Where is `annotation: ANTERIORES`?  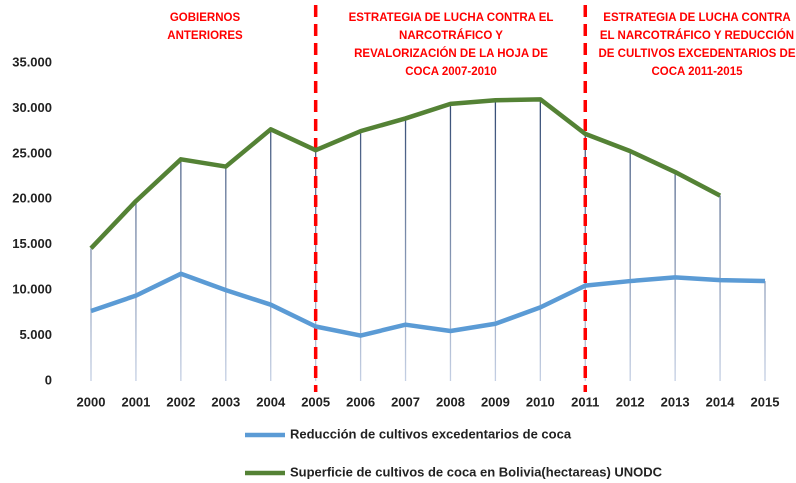 annotation: ANTERIORES is located at coordinates (205, 36).